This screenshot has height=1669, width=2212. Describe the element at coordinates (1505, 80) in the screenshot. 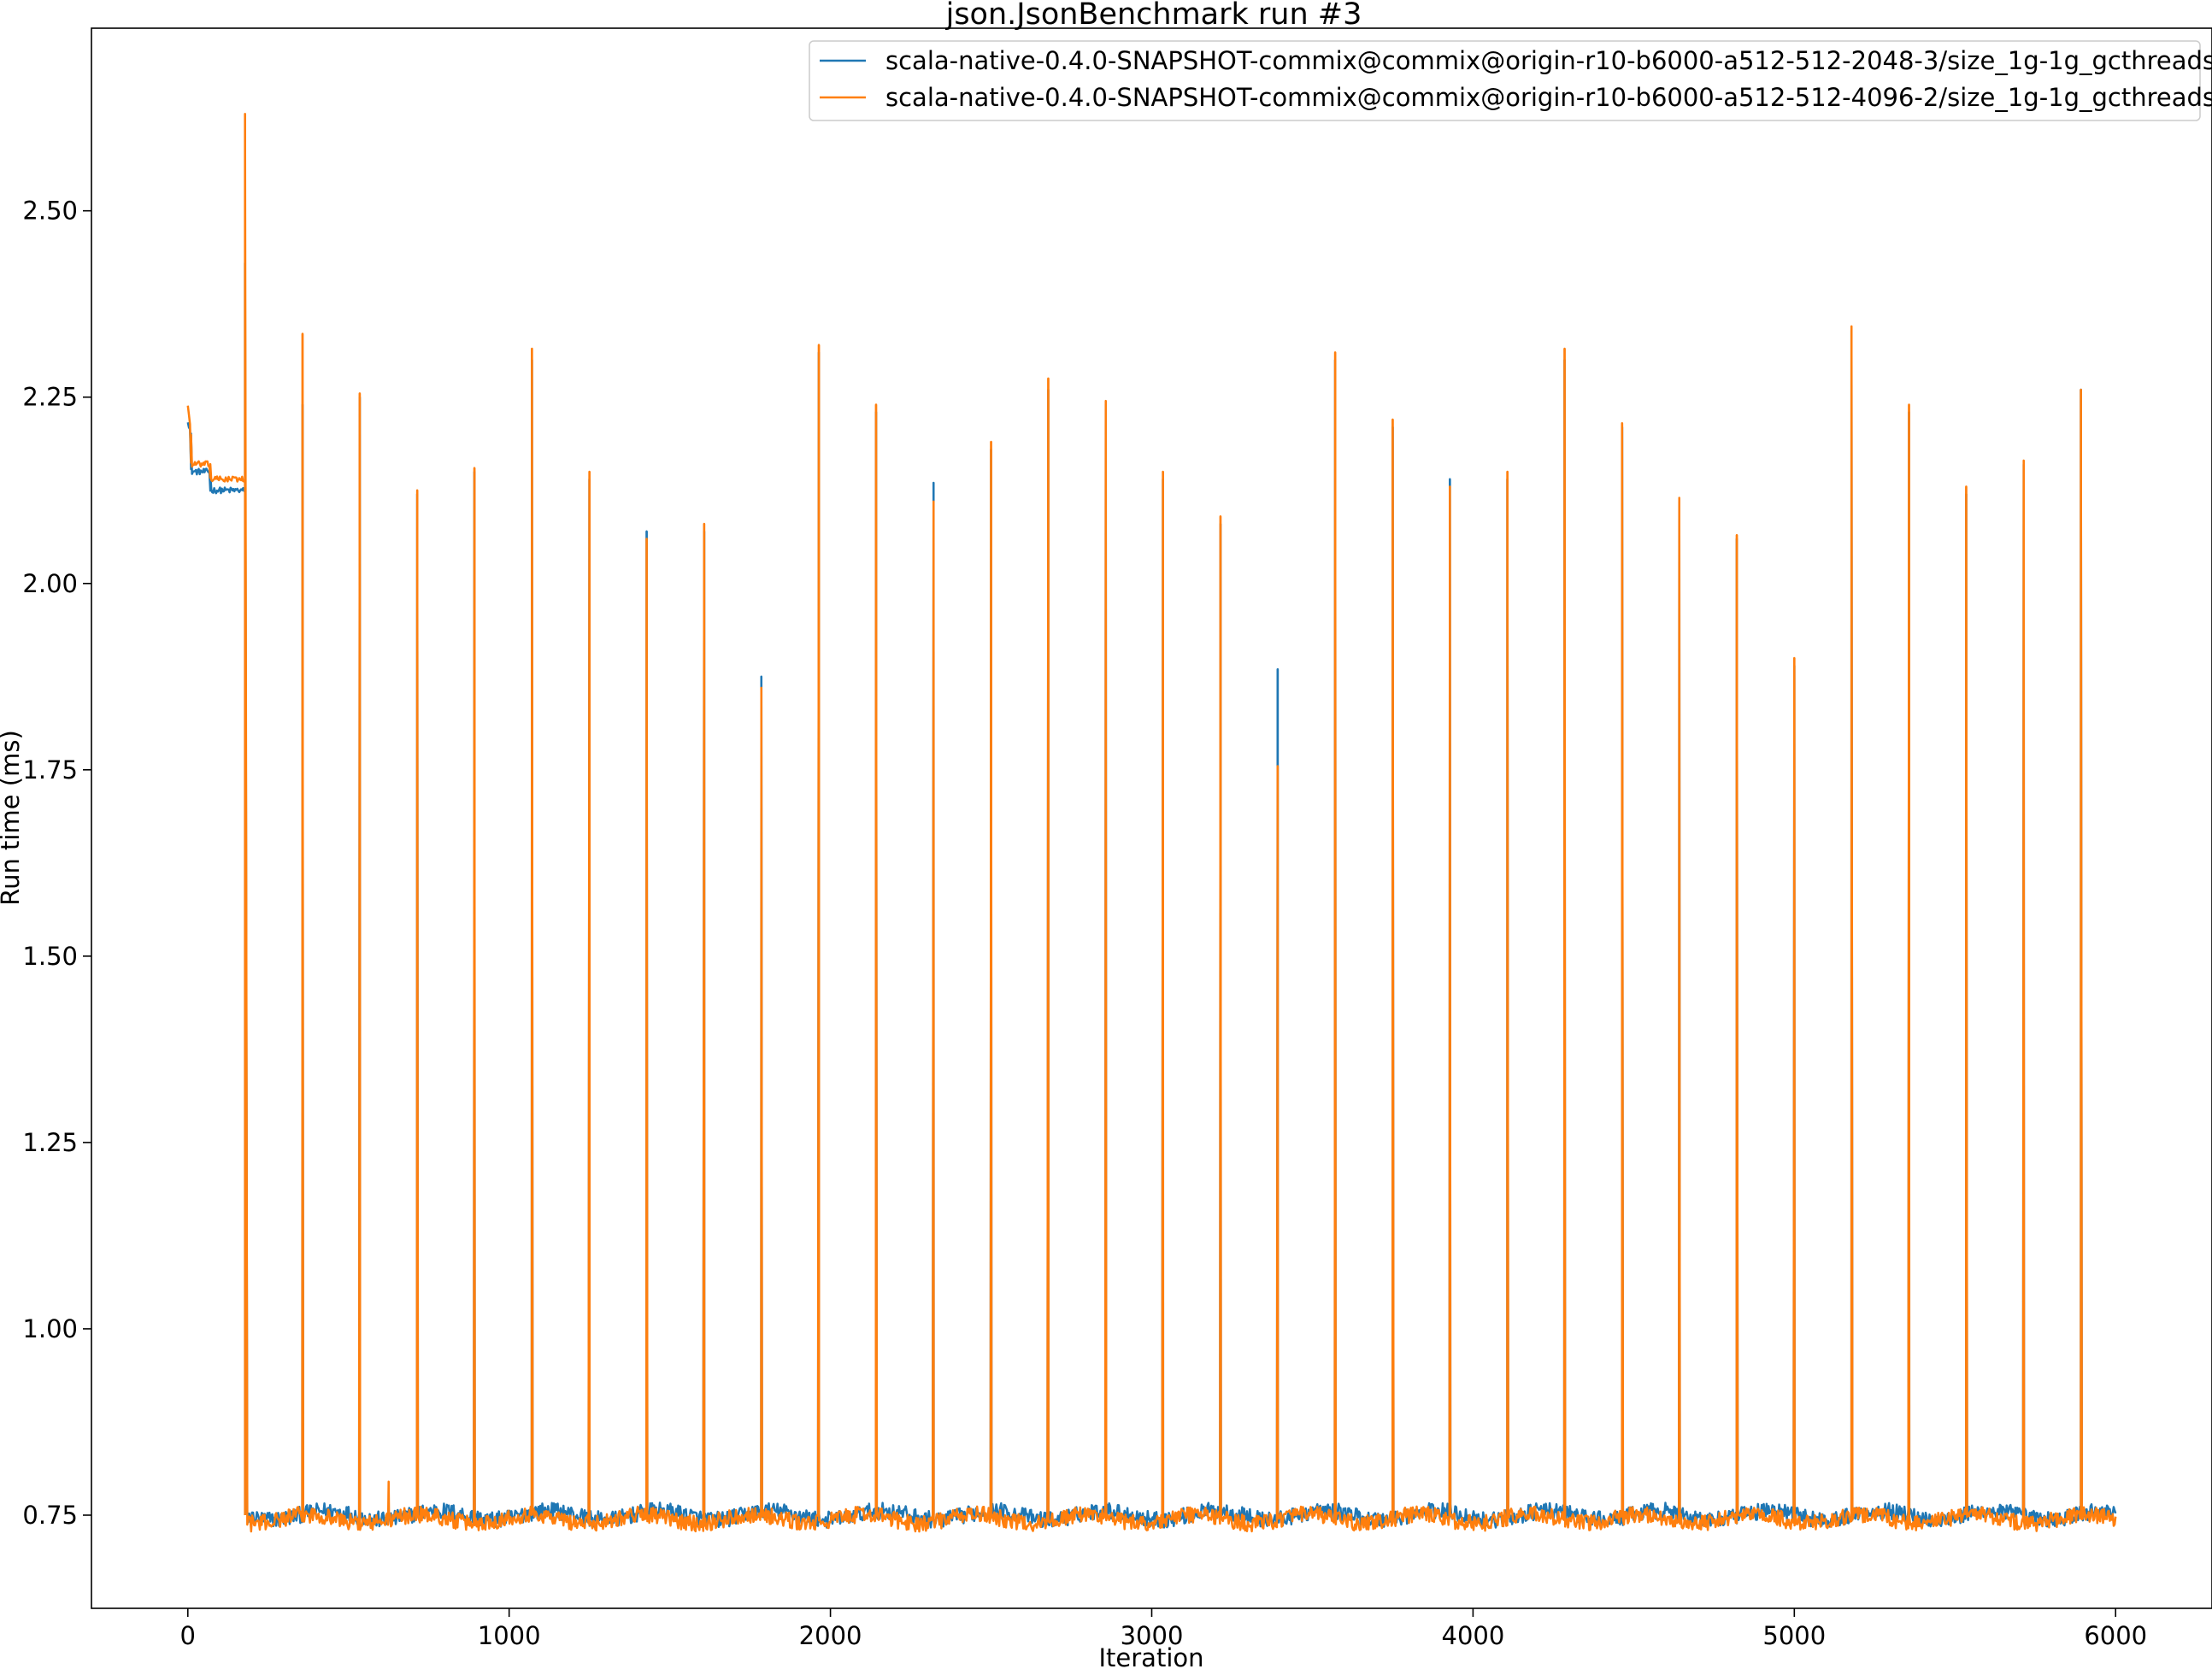

I see `legend-box` at that location.